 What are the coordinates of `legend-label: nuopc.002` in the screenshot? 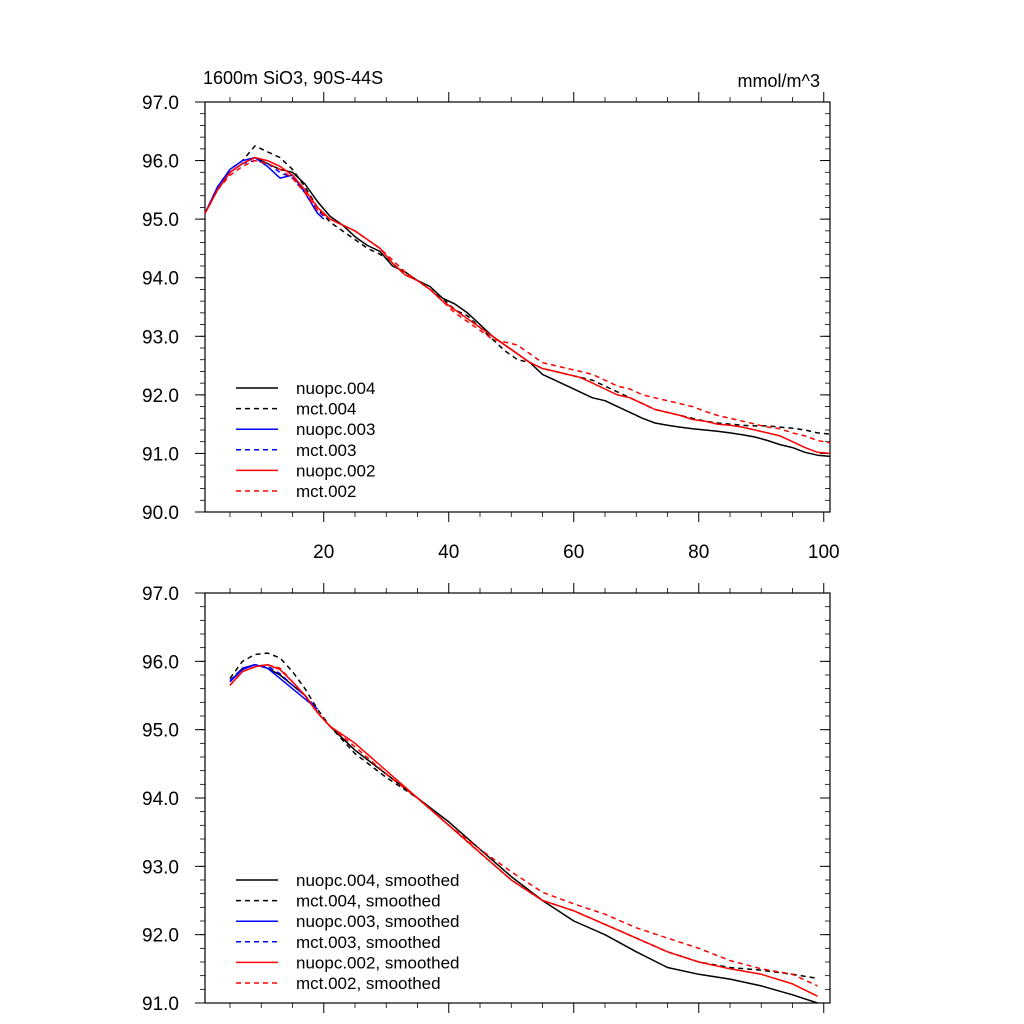 It's located at (335, 470).